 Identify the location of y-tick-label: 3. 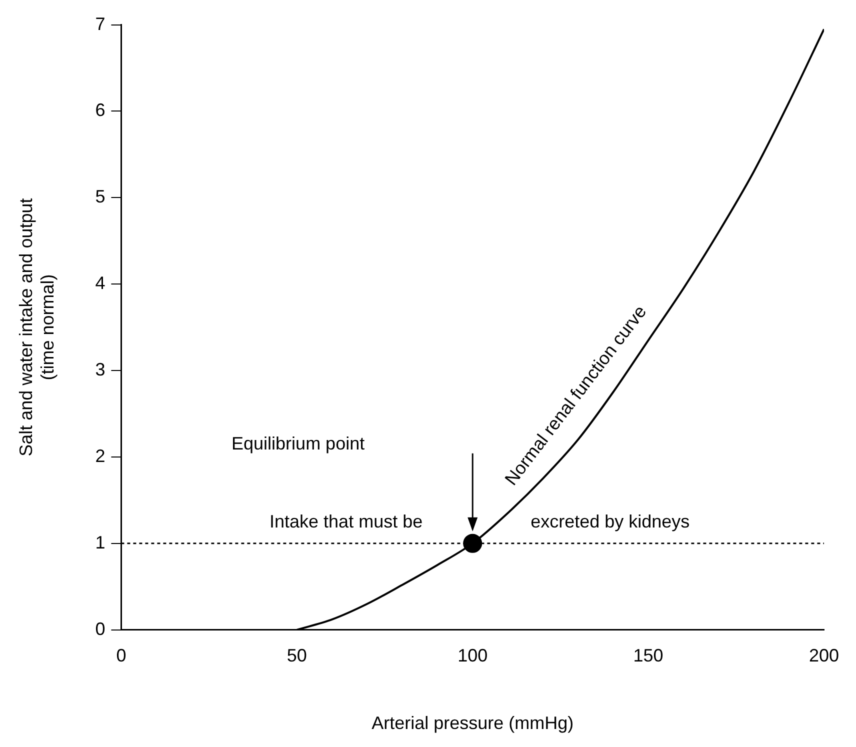
(100, 369).